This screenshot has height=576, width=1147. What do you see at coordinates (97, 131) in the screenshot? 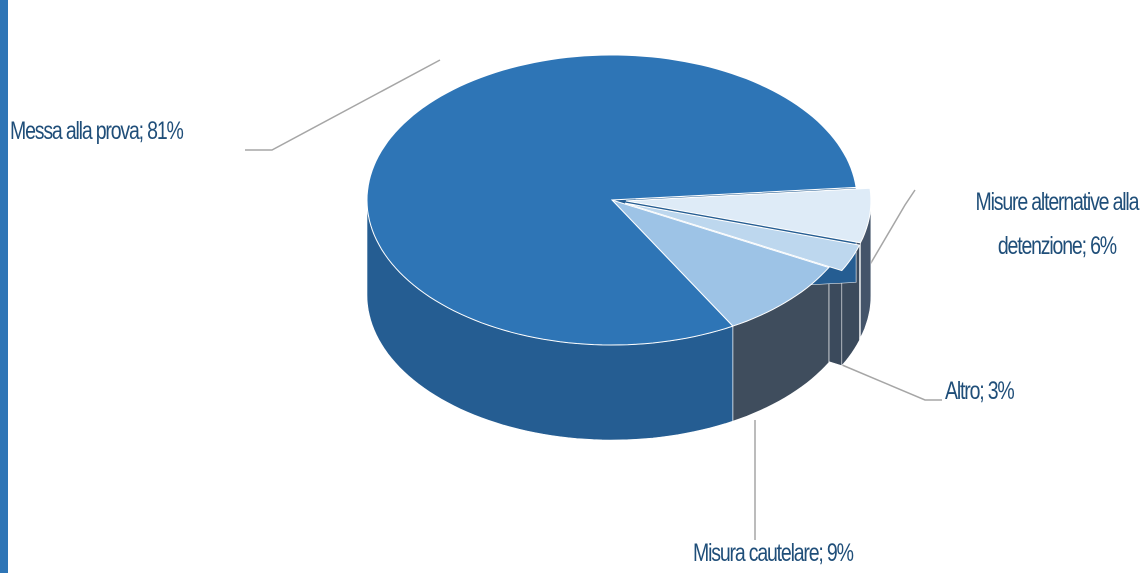
I see `data-label: Messa alla prova; 81%` at bounding box center [97, 131].